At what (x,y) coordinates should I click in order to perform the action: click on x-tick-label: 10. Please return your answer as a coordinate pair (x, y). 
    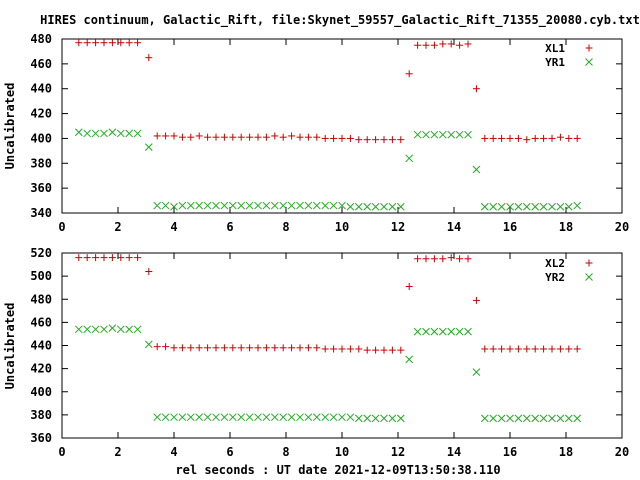
    Looking at the image, I should click on (342, 452).